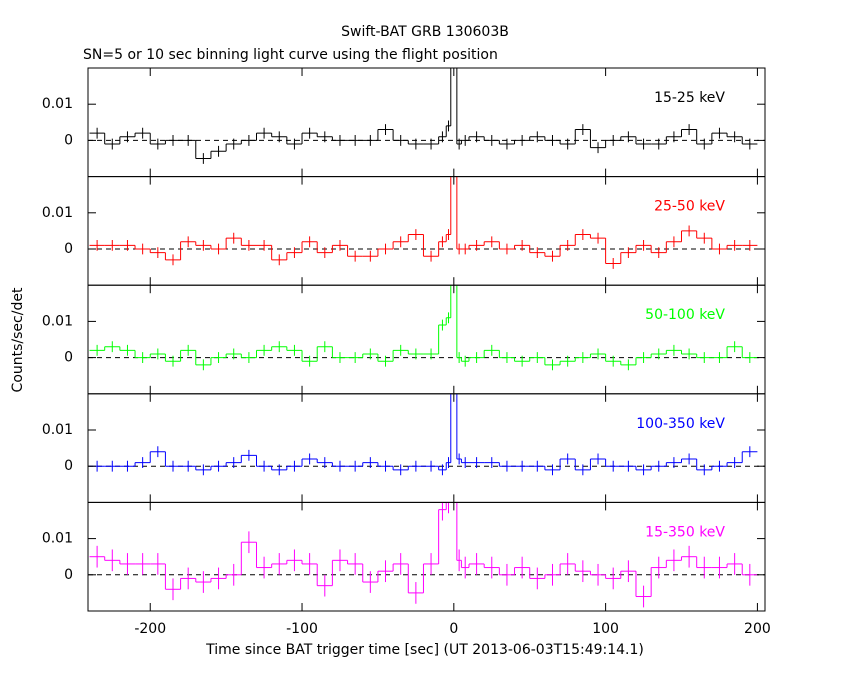 This screenshot has height=680, width=850. I want to click on x-tick-label: 0, so click(453, 629).